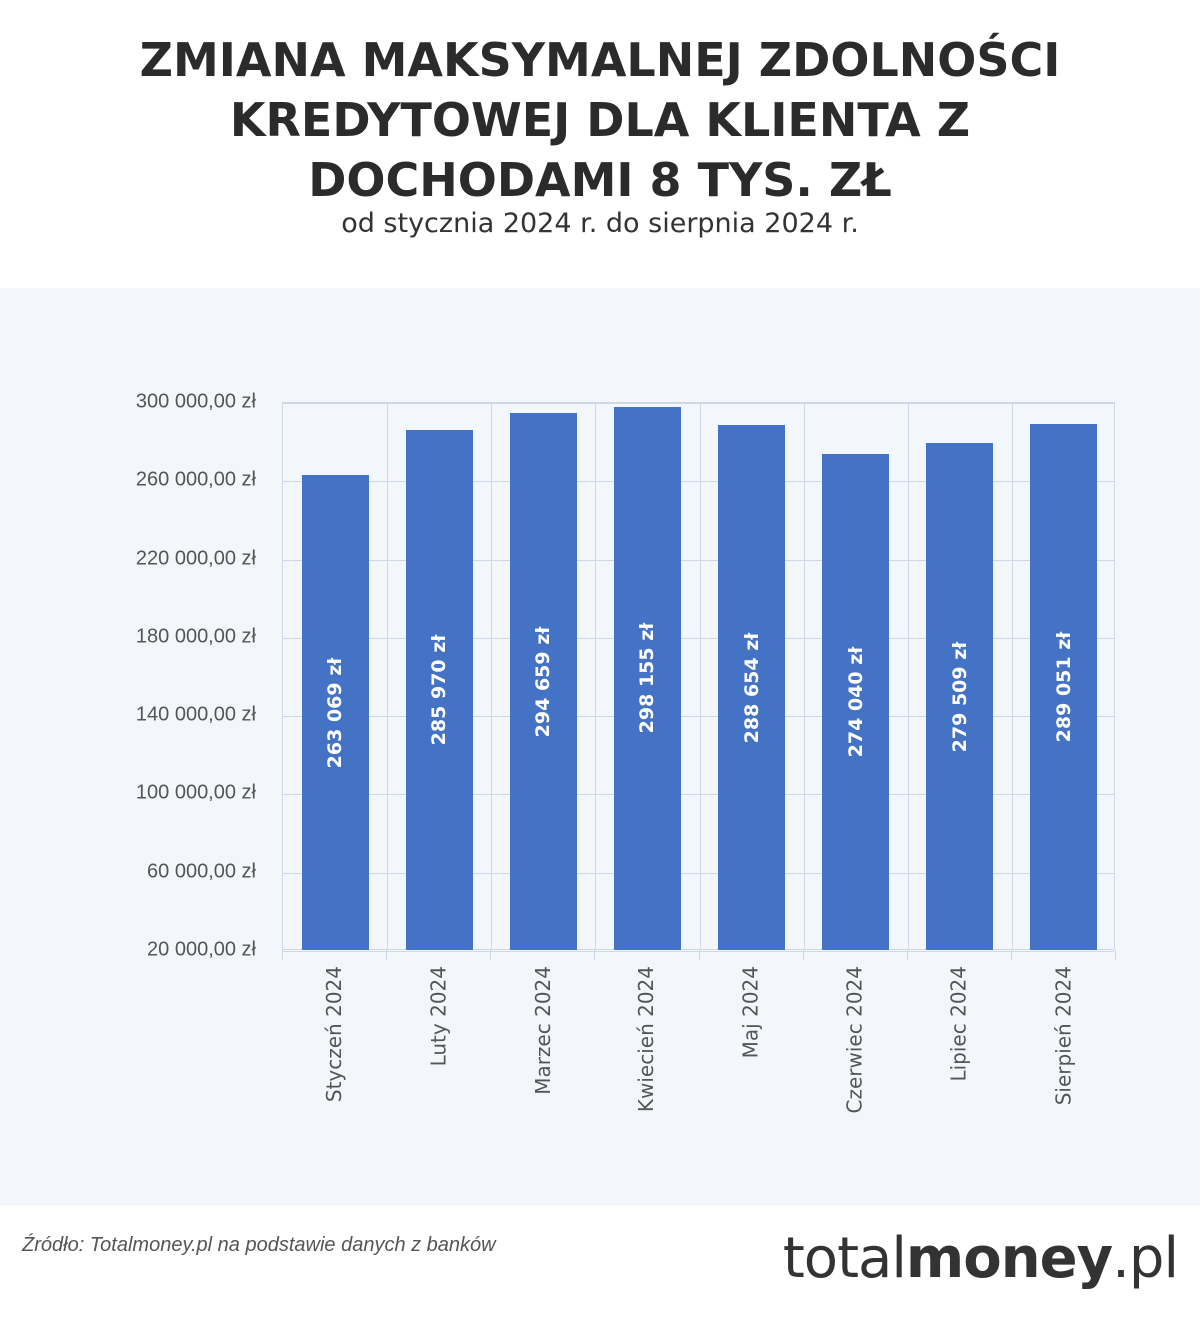 The width and height of the screenshot is (1200, 1334). I want to click on bar: 263 069 zł, so click(335, 712).